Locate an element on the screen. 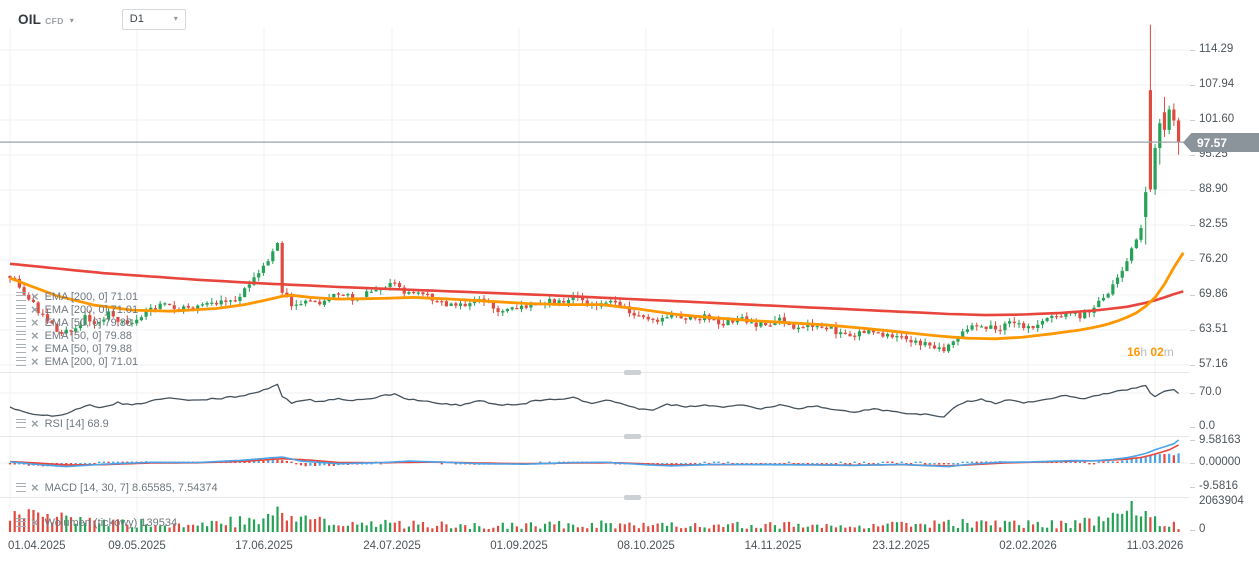 The width and height of the screenshot is (1259, 561). symbol-name: OIL is located at coordinates (30, 19).